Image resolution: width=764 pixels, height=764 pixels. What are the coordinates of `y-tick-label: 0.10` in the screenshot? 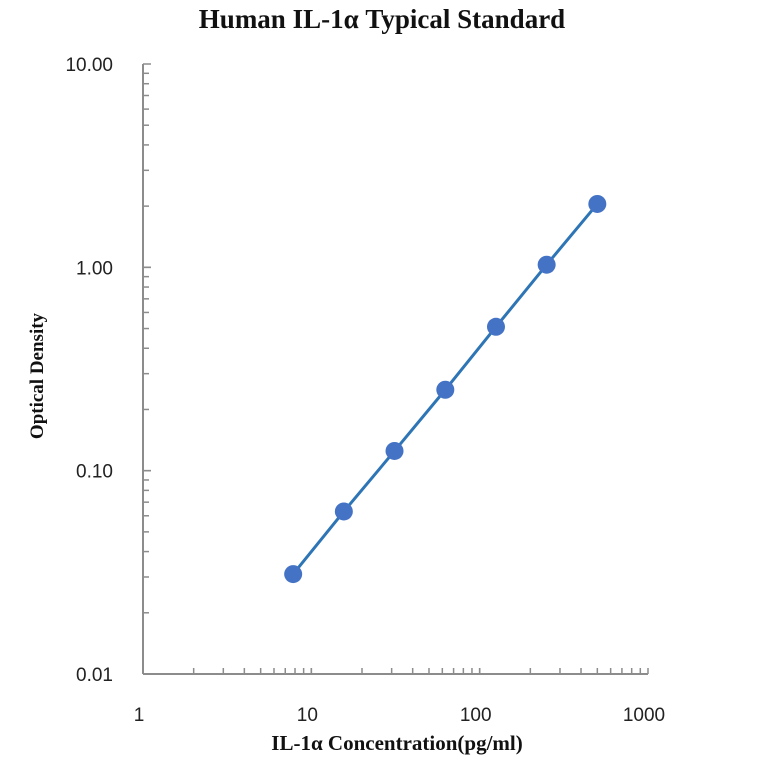 It's located at (94, 472).